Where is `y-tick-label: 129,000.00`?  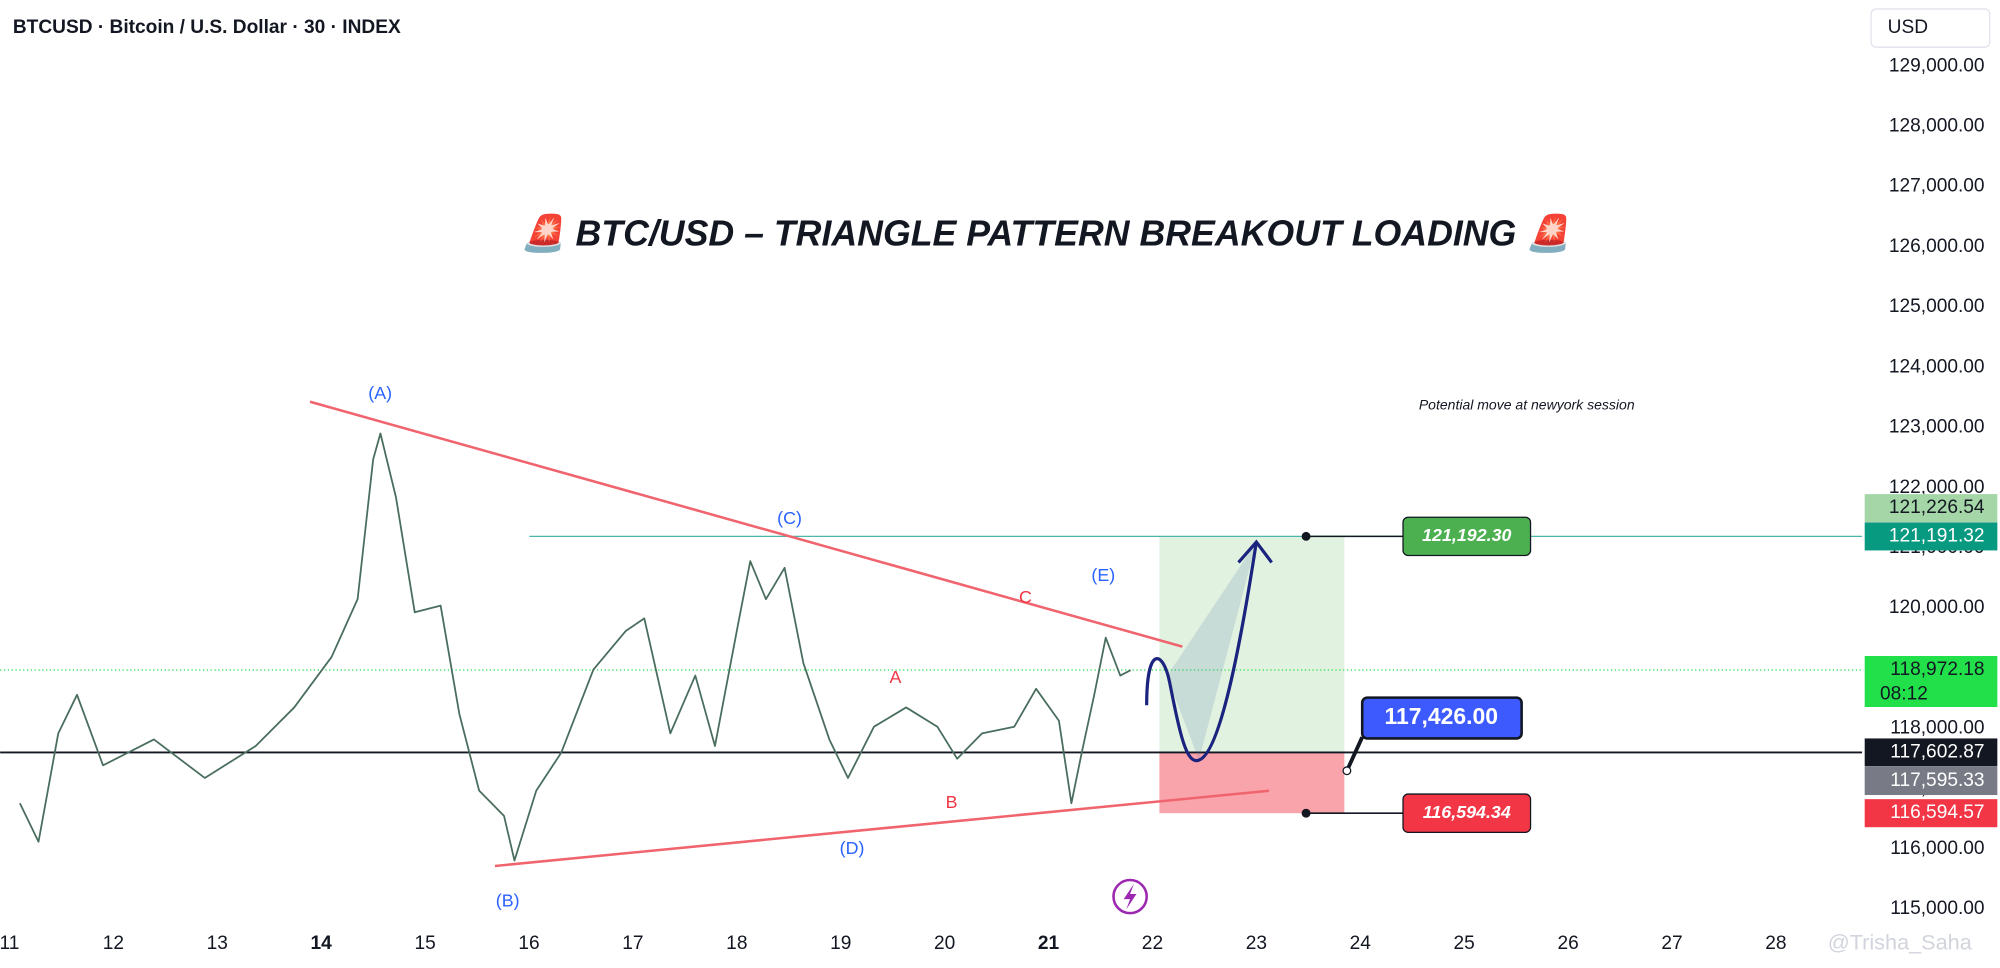 y-tick-label: 129,000.00 is located at coordinates (1937, 65).